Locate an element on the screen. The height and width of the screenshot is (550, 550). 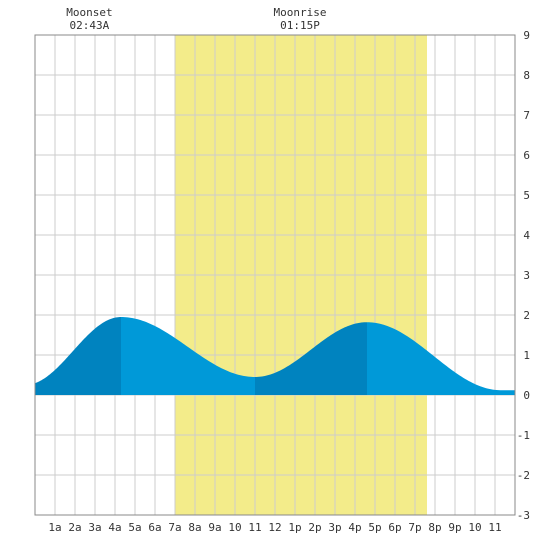
x-tick-label: 4a is located at coordinates (114, 527).